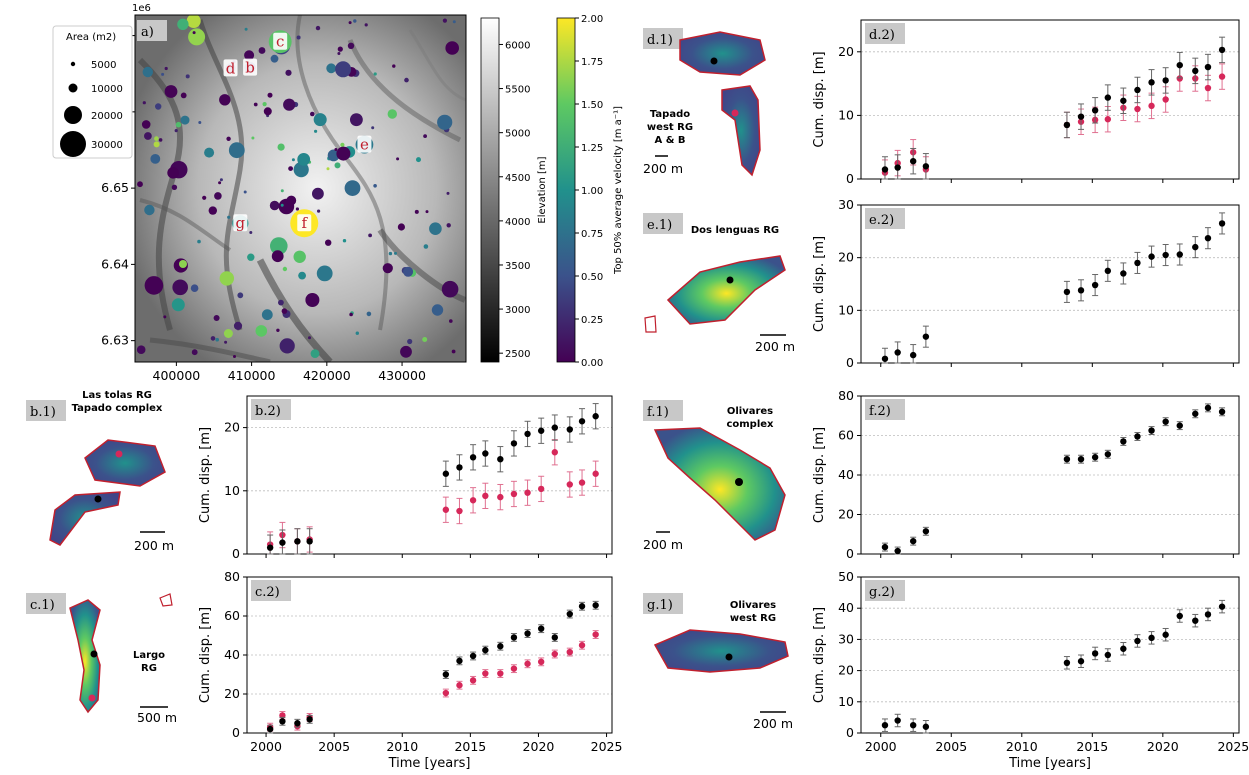 This screenshot has height=775, width=1249. What do you see at coordinates (753, 605) in the screenshot?
I see `inset-g1-title-1: Olivares` at bounding box center [753, 605].